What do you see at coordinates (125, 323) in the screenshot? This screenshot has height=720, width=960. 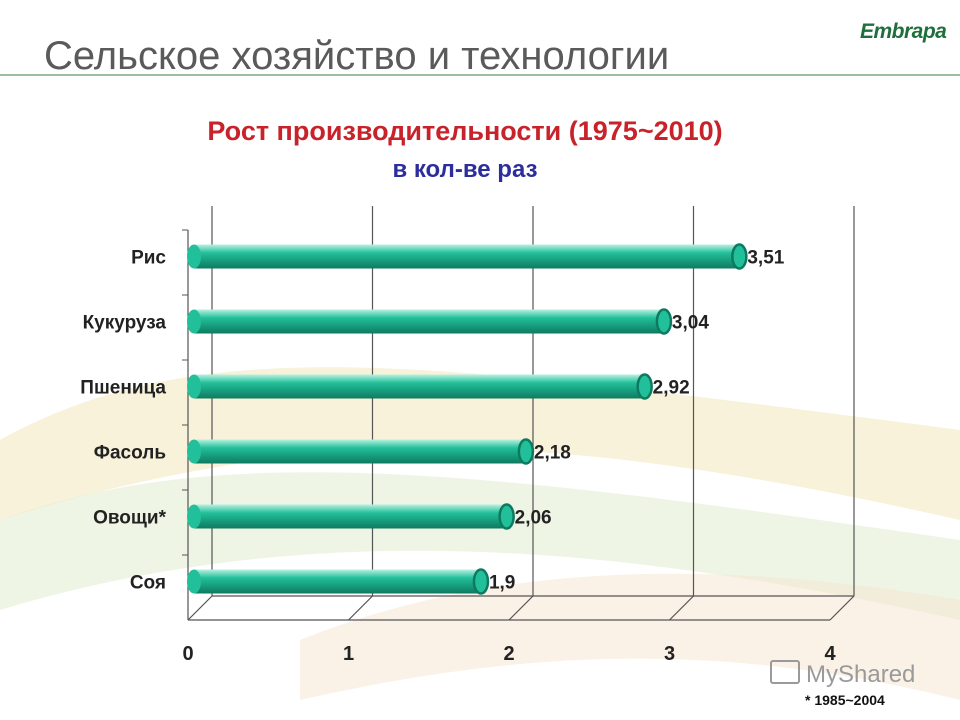 I see `category-label: Кукуруза` at bounding box center [125, 323].